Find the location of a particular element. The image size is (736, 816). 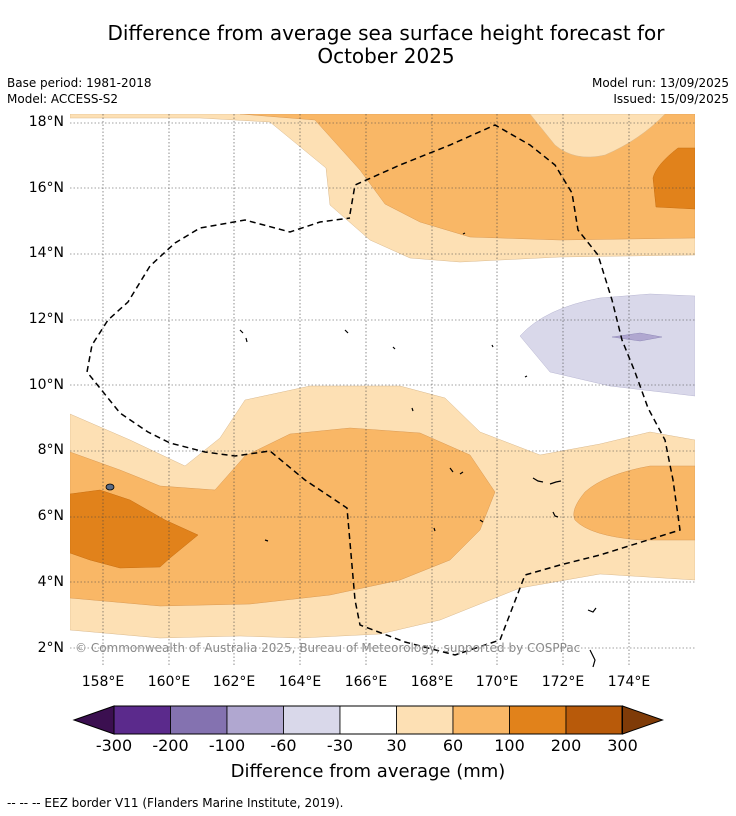

model-name: Model: ACCESS-S2 is located at coordinates (63, 99).